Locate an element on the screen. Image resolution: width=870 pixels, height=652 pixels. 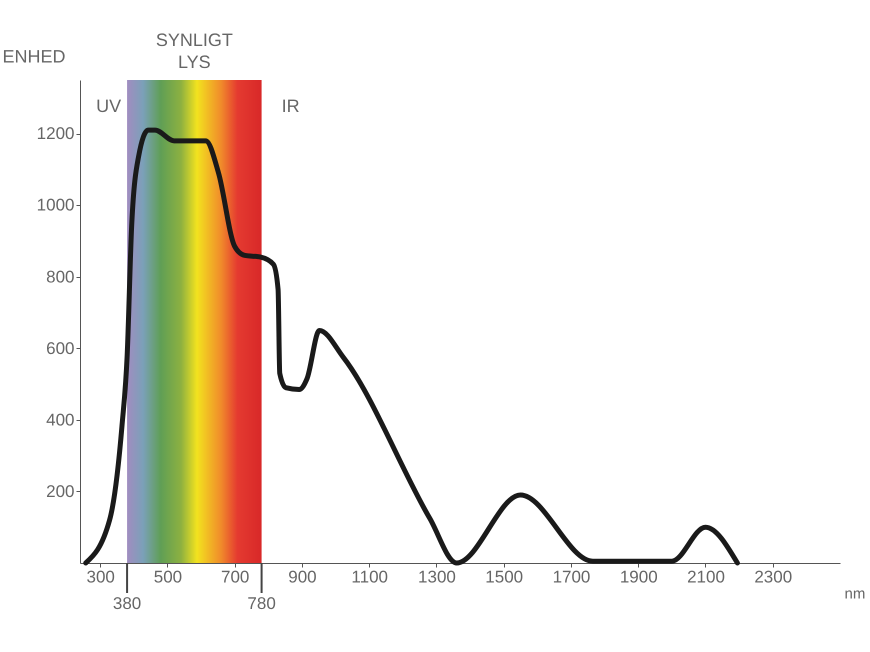
y-tick-label: 200 is located at coordinates (60, 491).